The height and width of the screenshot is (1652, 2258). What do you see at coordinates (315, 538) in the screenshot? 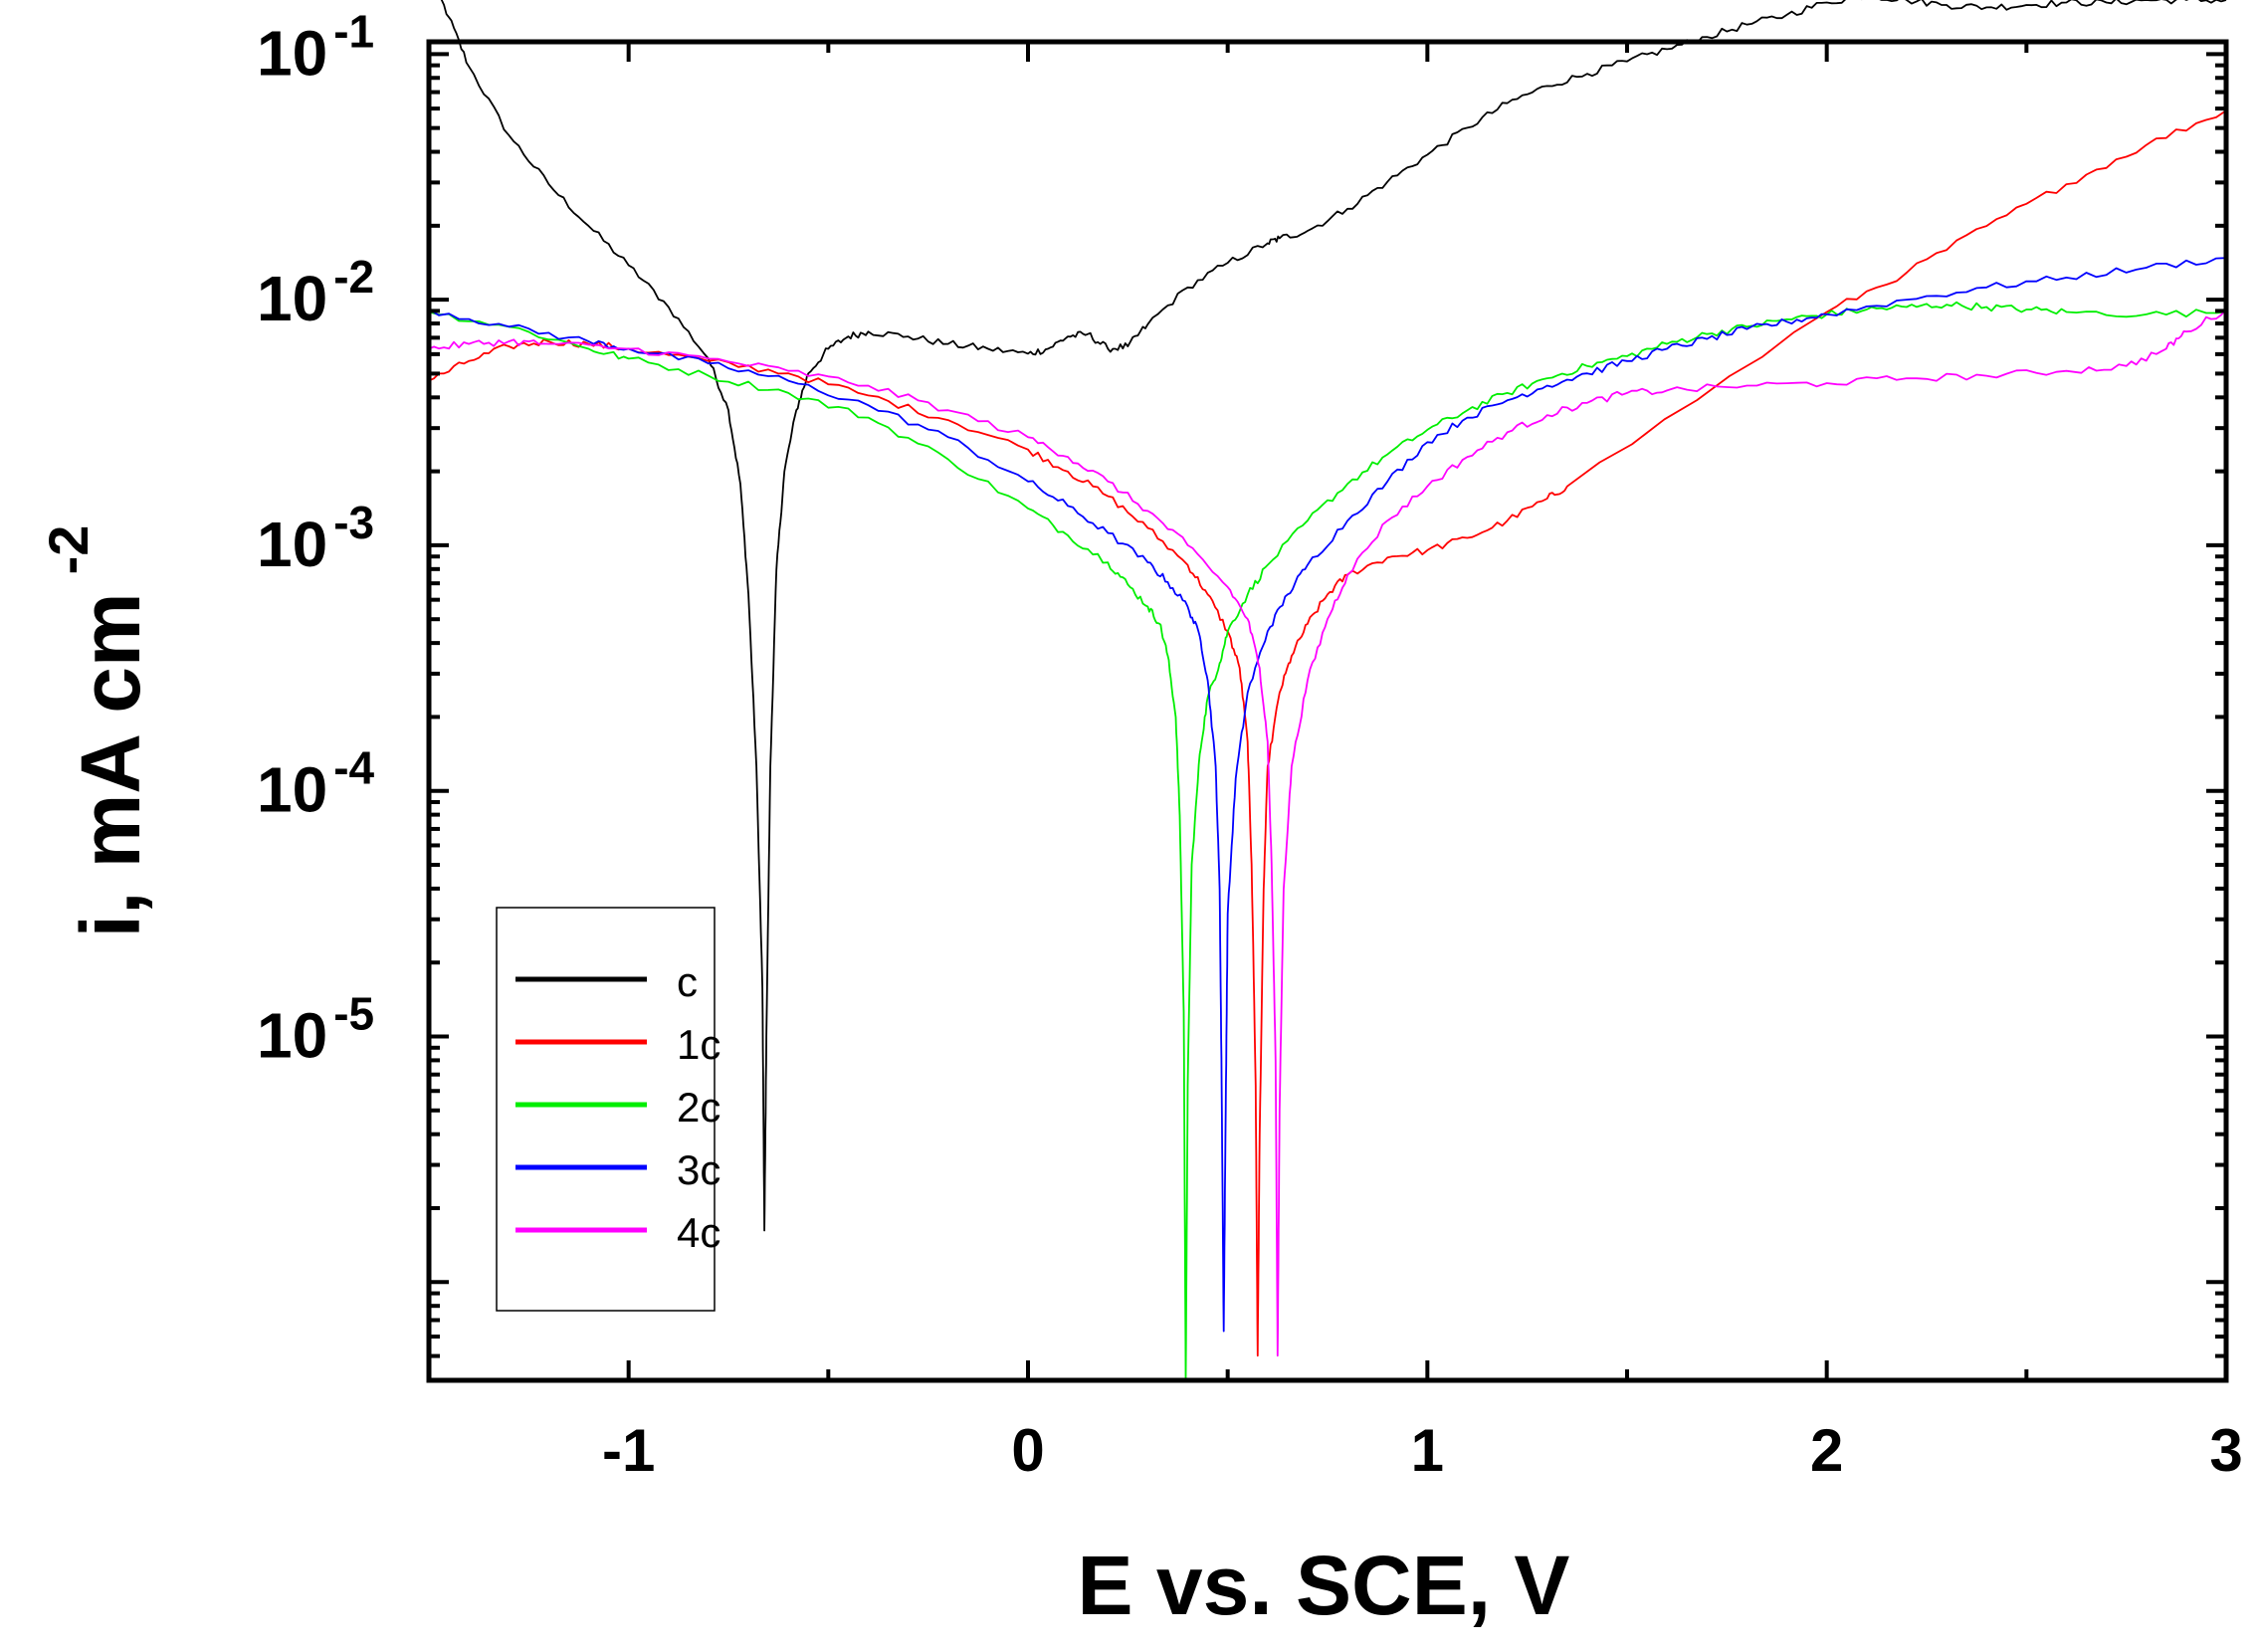
I see `y-tick-label: 10 -3` at bounding box center [315, 538].